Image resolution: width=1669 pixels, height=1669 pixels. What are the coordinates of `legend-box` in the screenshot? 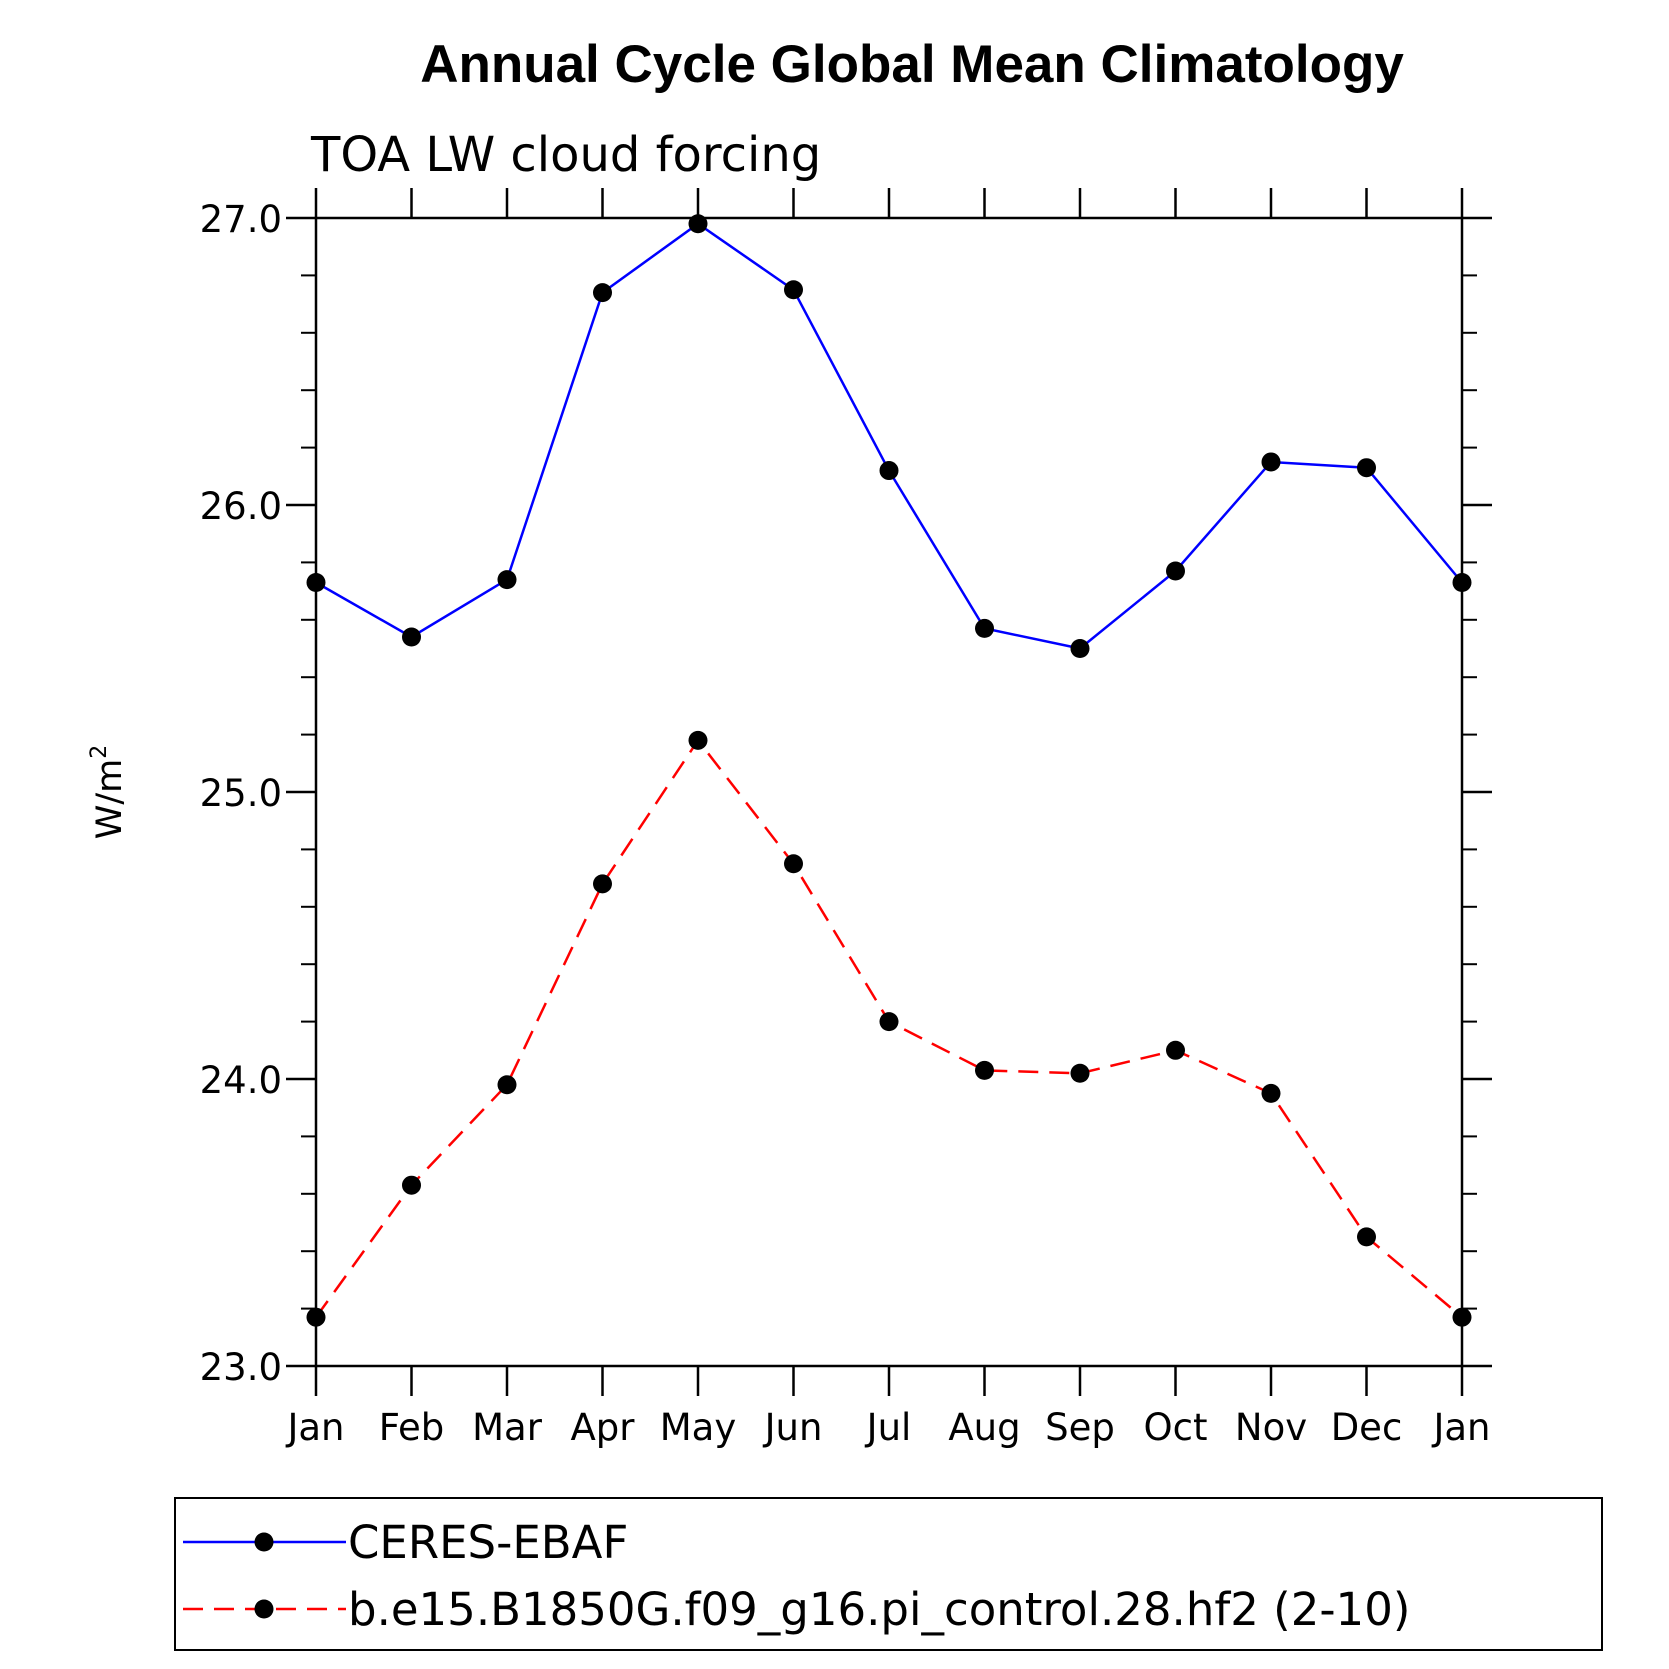 It's located at (888, 1574).